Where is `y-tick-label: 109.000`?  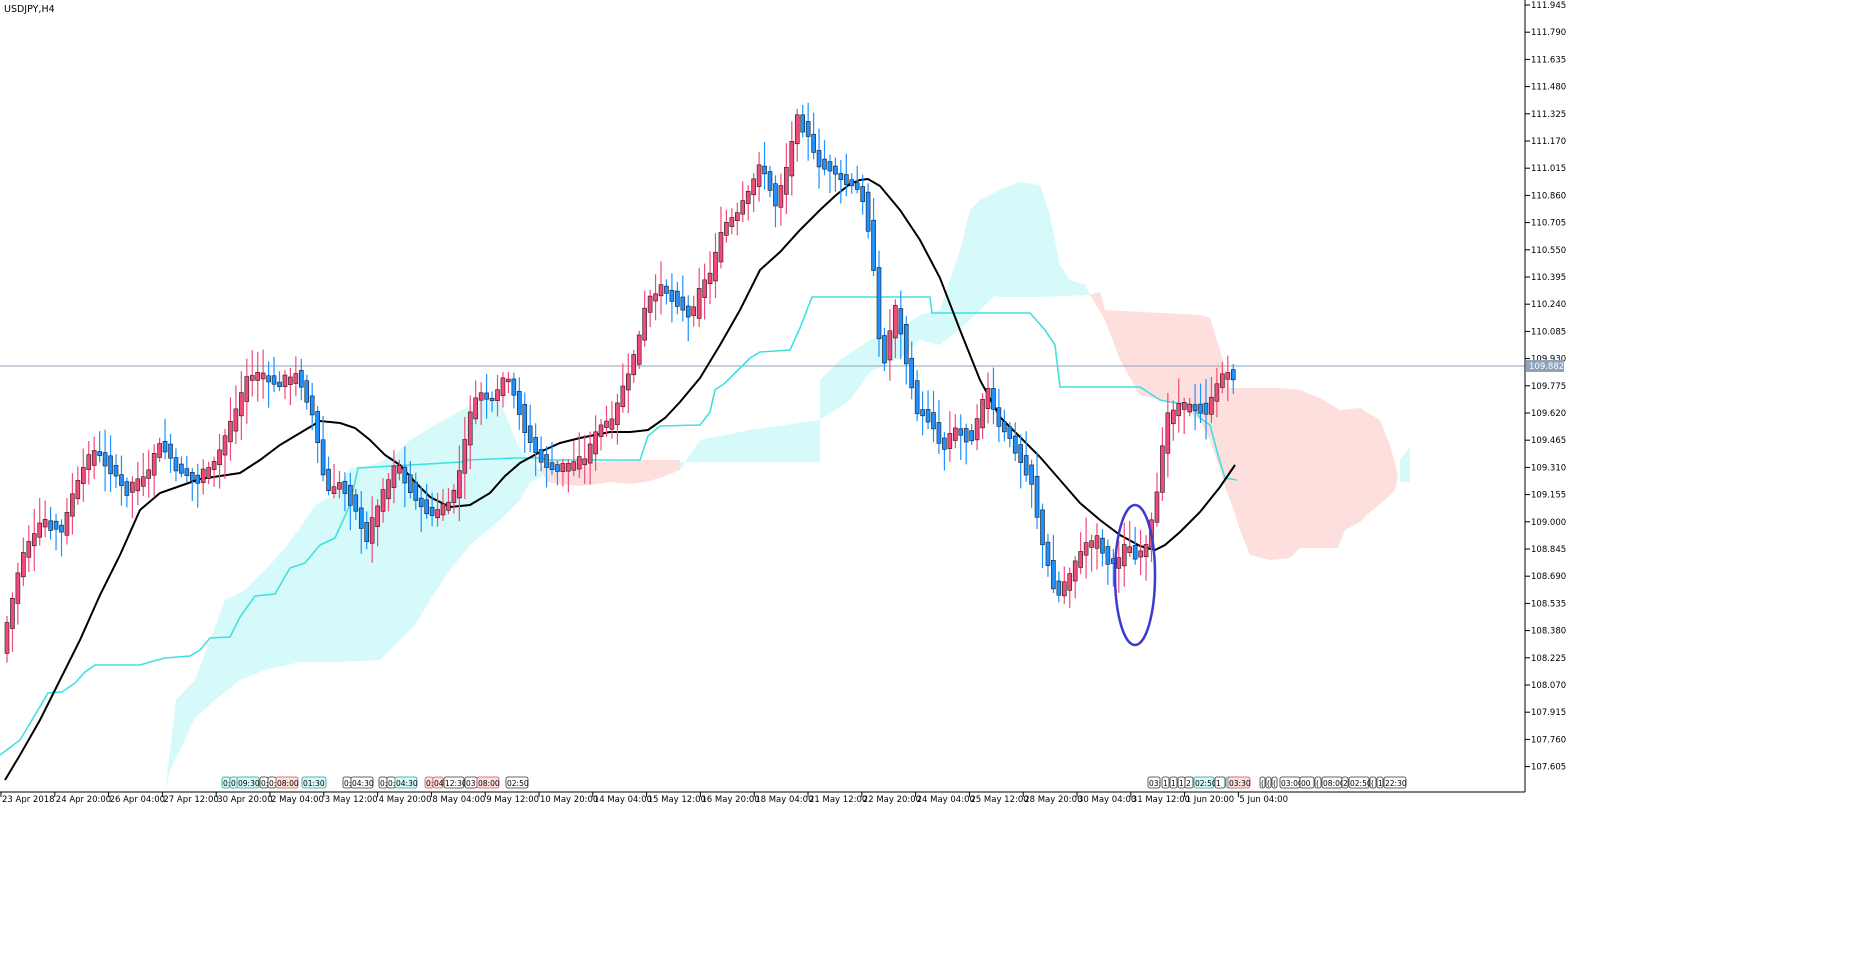 y-tick-label: 109.000 is located at coordinates (1548, 523).